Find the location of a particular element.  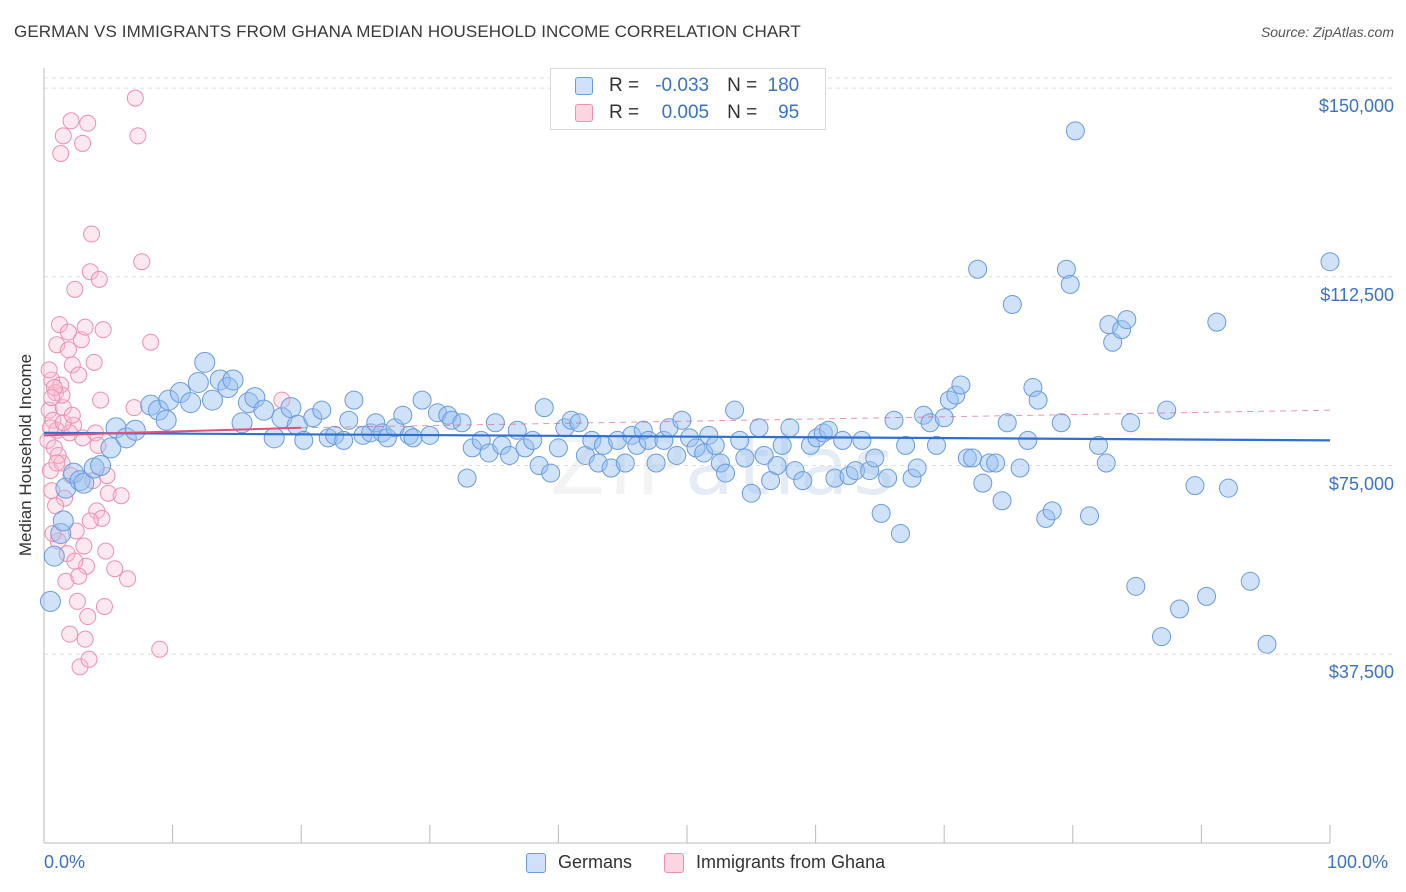

n-value: 95 is located at coordinates (789, 112).